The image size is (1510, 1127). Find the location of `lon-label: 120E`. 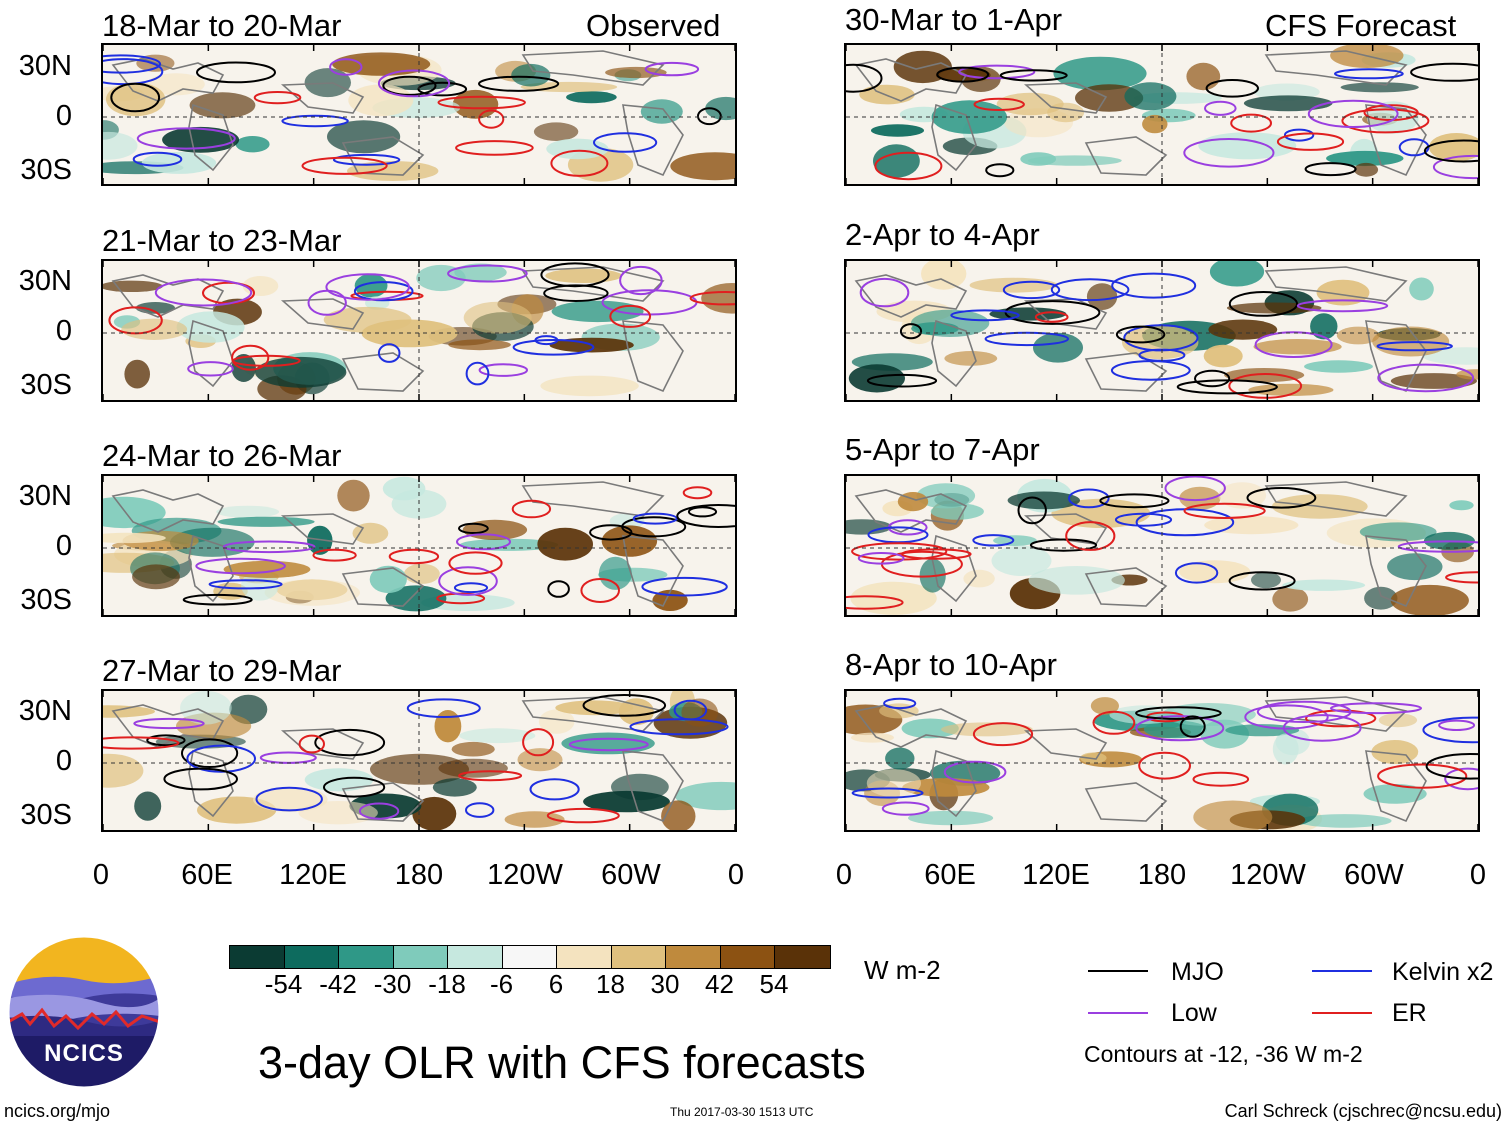

lon-label: 120E is located at coordinates (1056, 875).